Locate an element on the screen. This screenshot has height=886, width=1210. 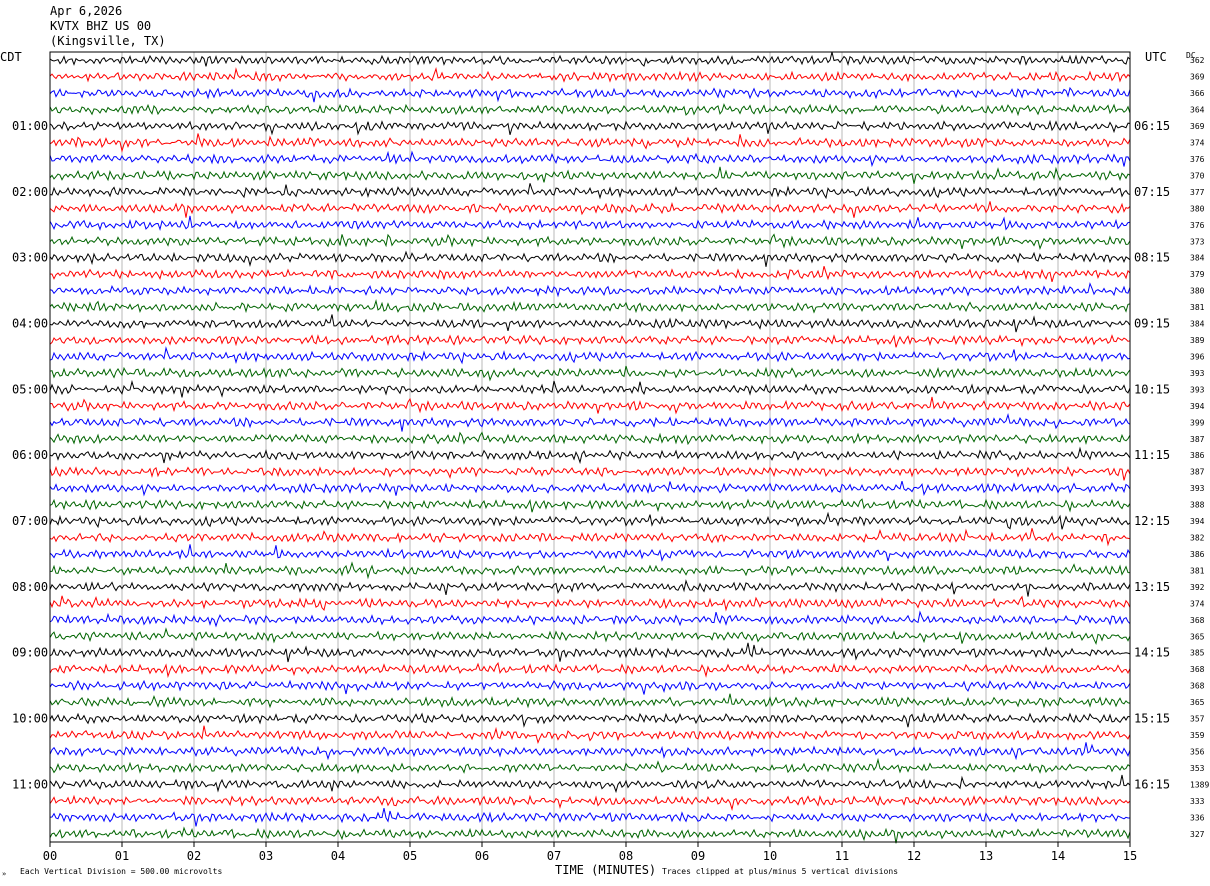
x-tick-label: 09 is located at coordinates (698, 856).